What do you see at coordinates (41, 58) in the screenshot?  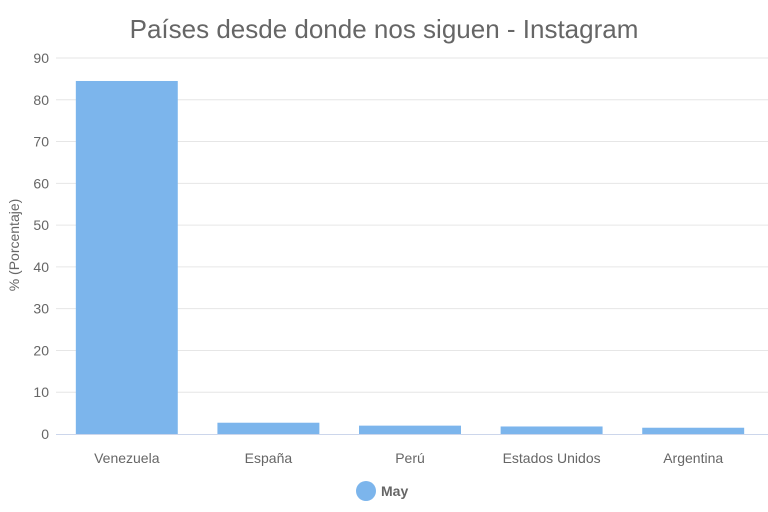 I see `y-tick-label: 90` at bounding box center [41, 58].